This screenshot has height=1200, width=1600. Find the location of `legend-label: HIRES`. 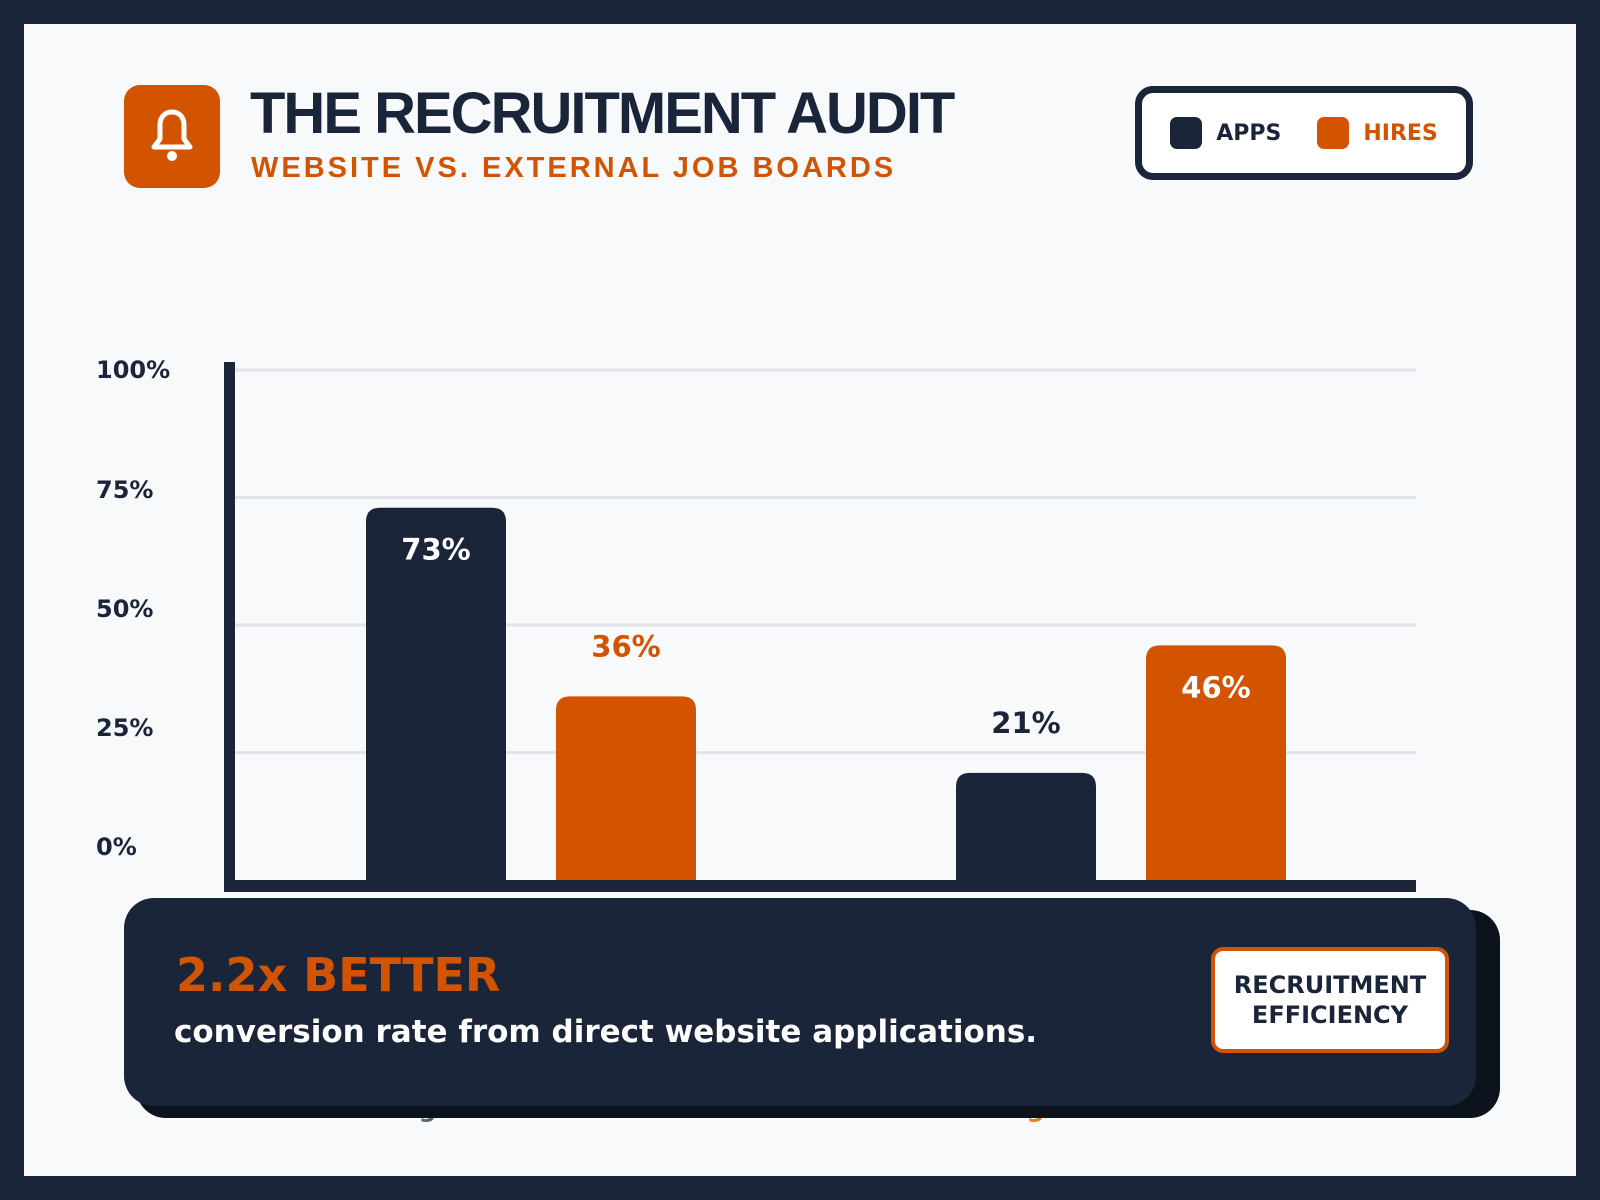

legend-label: HIRES is located at coordinates (1400, 133).